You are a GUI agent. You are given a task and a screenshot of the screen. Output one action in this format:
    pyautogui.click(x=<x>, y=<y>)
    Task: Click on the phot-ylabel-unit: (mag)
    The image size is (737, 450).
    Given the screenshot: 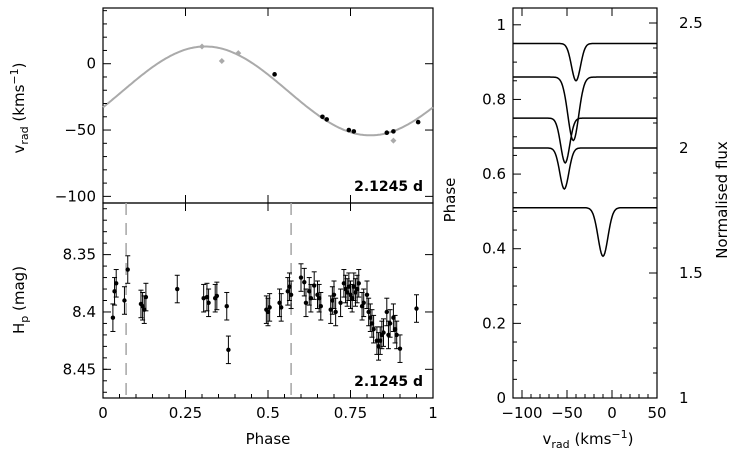 What is the action you would take?
    pyautogui.click(x=19, y=288)
    